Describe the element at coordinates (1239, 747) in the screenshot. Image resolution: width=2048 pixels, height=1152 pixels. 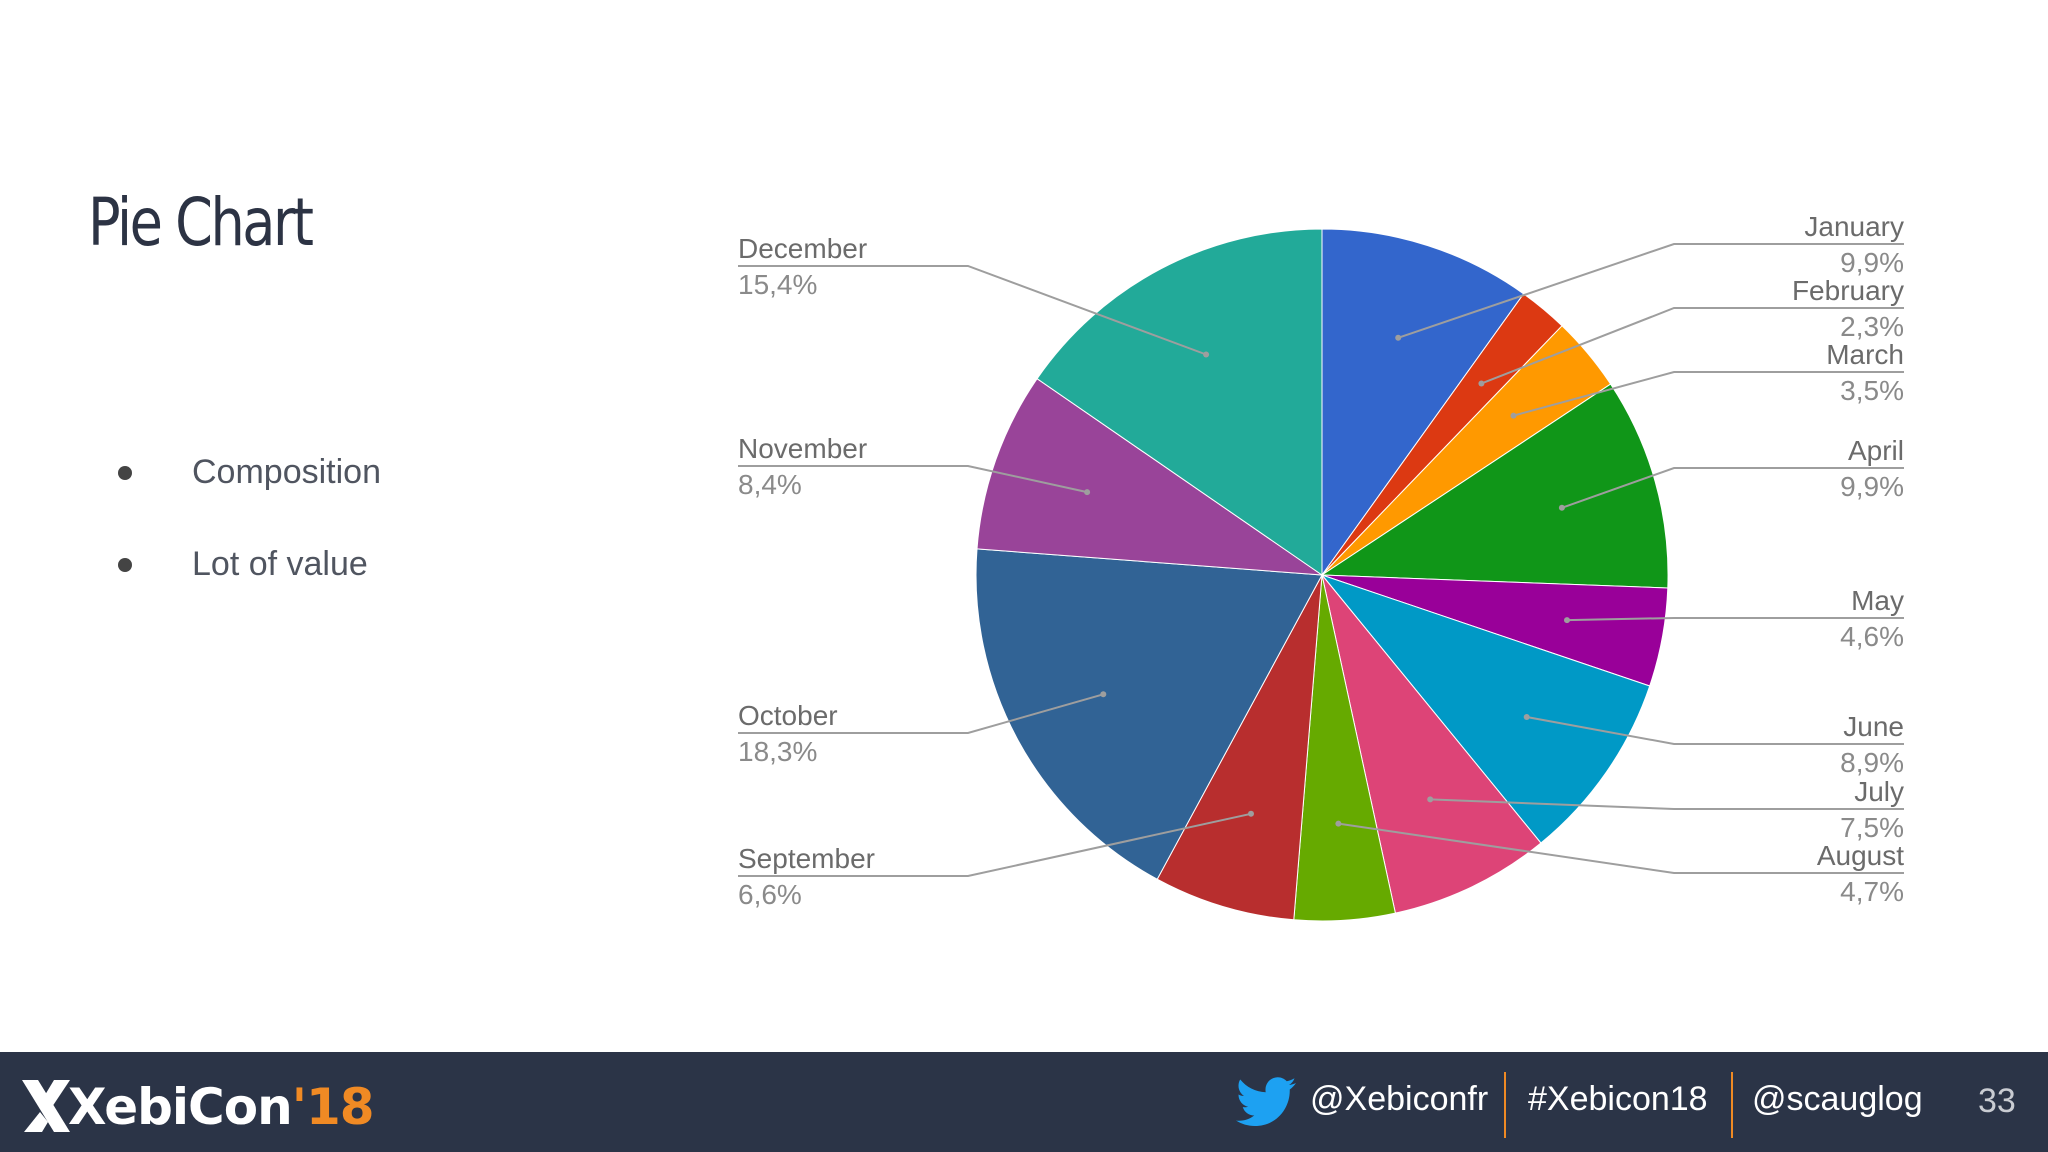
I see `pie-slice-september` at that location.